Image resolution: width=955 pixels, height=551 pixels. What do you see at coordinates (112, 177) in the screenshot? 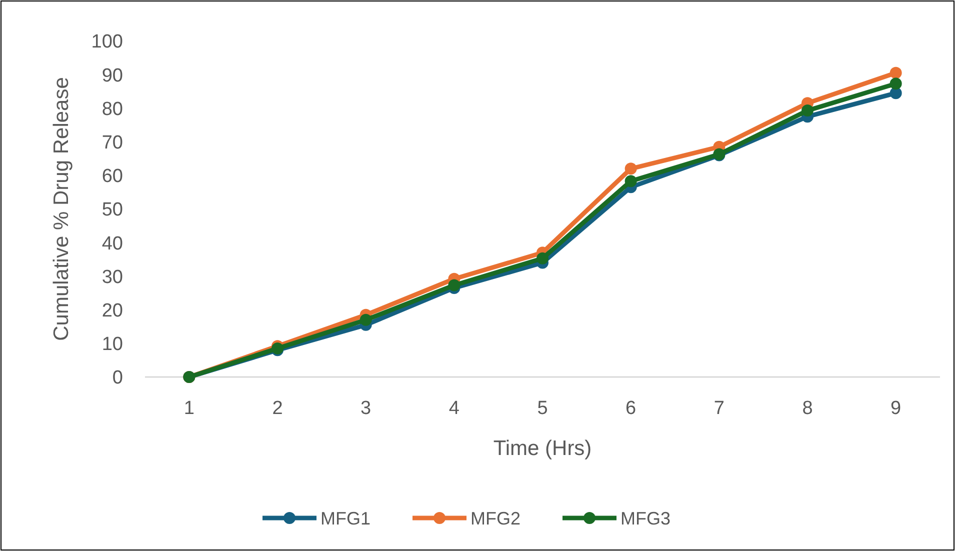
I see `y-tick-label: 60` at bounding box center [112, 177].